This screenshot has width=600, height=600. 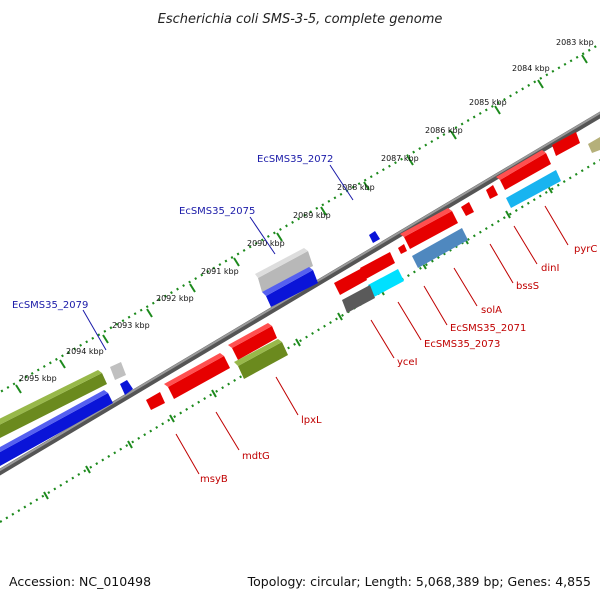 What do you see at coordinates (594, 145) in the screenshot?
I see `cds-feature-olive` at bounding box center [594, 145].